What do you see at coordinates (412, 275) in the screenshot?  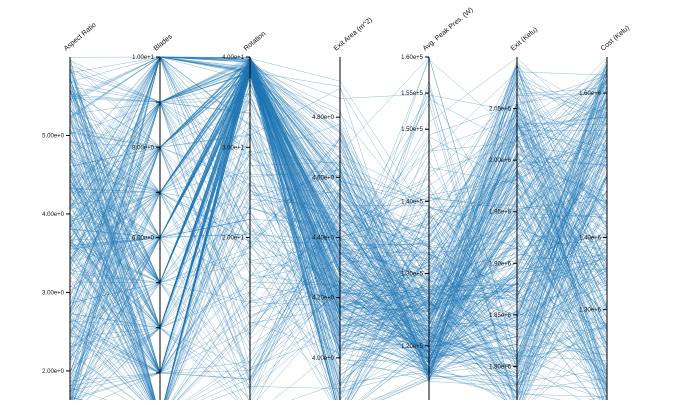 I see `tick-label: 1.30e+5` at bounding box center [412, 275].